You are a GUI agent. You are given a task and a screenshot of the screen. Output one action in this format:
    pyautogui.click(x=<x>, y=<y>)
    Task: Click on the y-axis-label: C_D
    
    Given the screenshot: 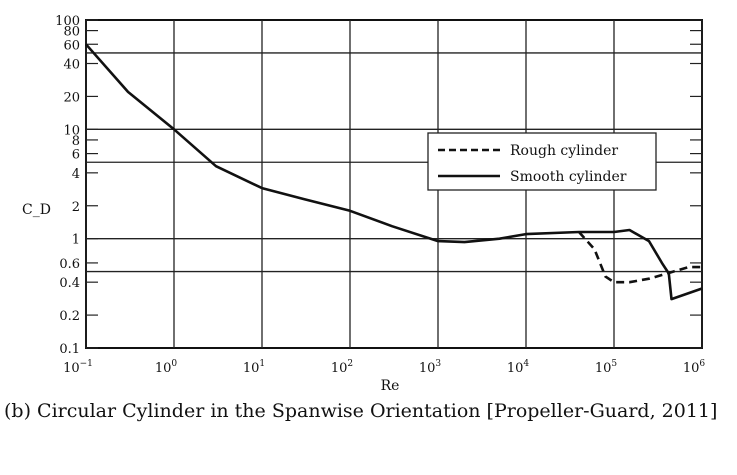 What is the action you would take?
    pyautogui.click(x=36, y=210)
    